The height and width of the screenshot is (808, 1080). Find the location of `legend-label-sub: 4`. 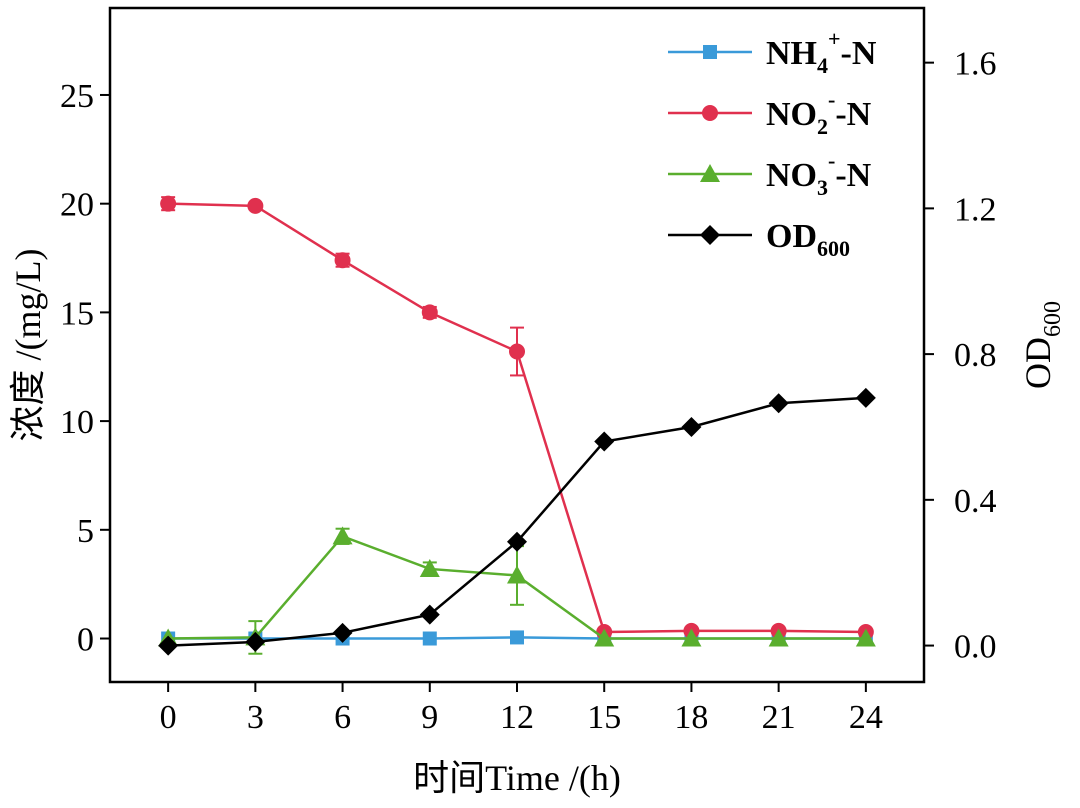

legend-label-sub: 4 is located at coordinates (822, 65).